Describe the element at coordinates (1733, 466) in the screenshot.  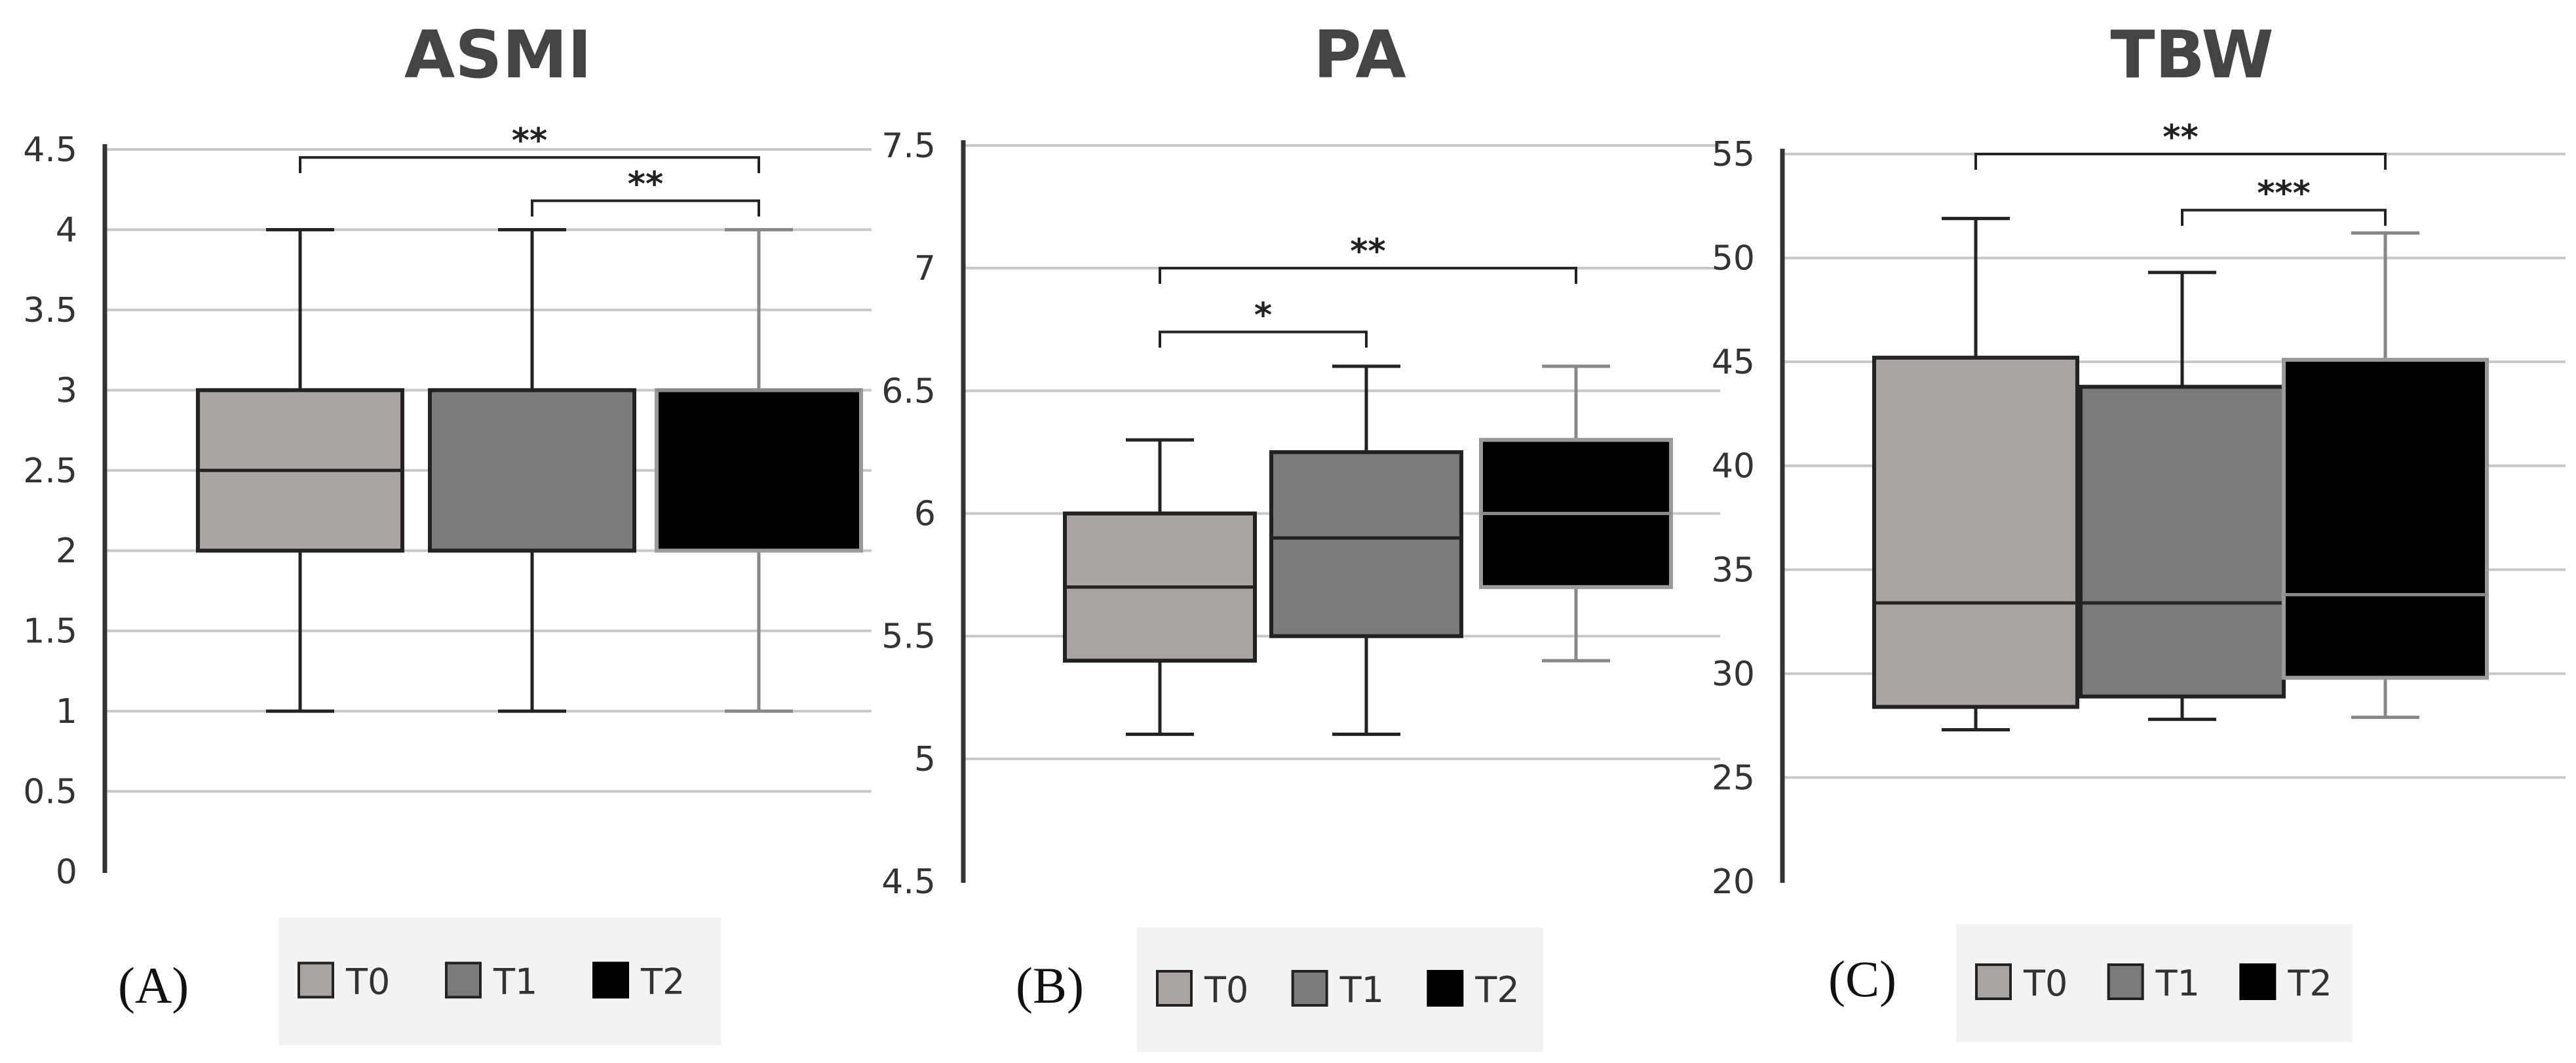
I see `y-tick-label: 40` at that location.